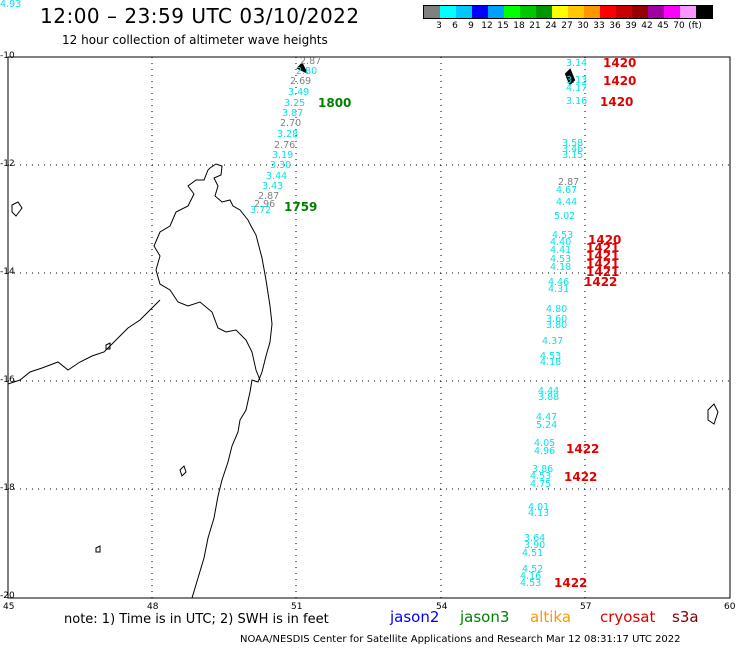 The width and height of the screenshot is (740, 650). I want to click on wave-height-label: 3.60, so click(557, 319).